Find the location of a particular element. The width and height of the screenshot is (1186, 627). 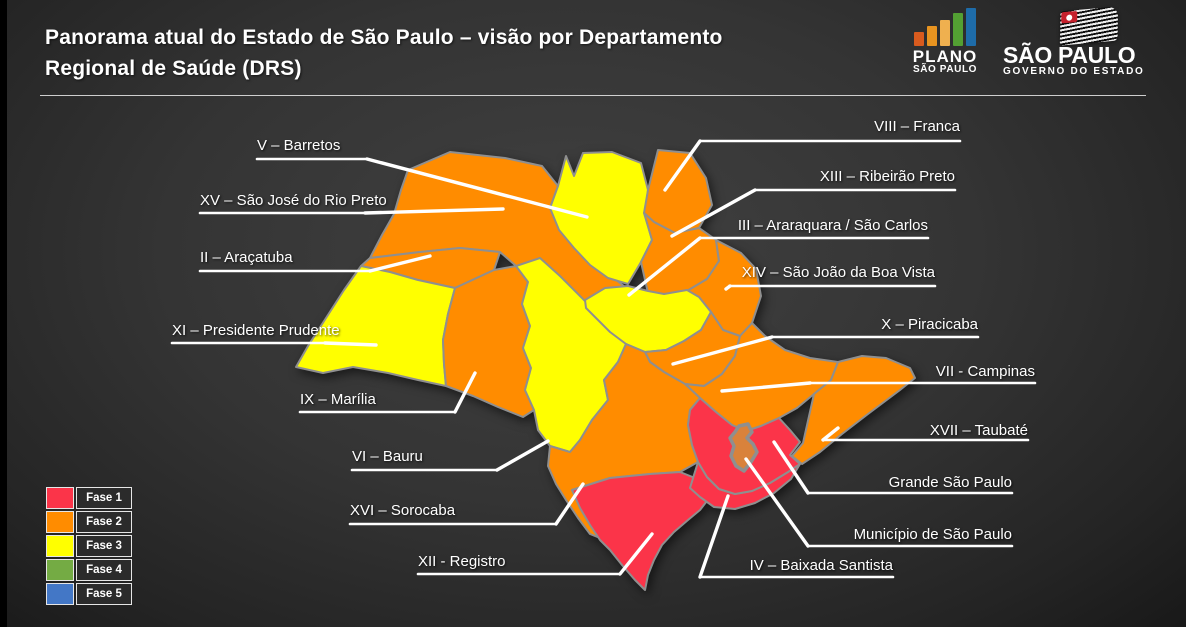

legend: Fase 1 Fase 2 Fase 3 Fase 4 Fase 5 is located at coordinates (89, 547).